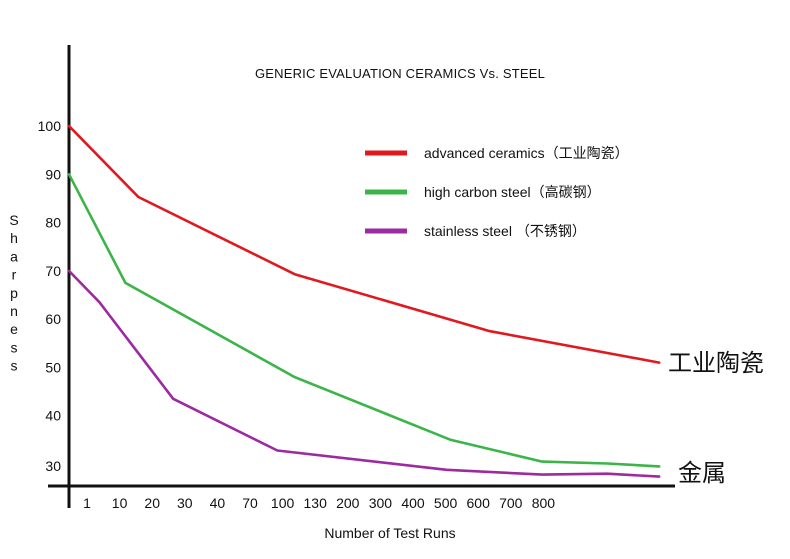 This screenshot has height=559, width=790. I want to click on x-tick-label: 200, so click(348, 503).